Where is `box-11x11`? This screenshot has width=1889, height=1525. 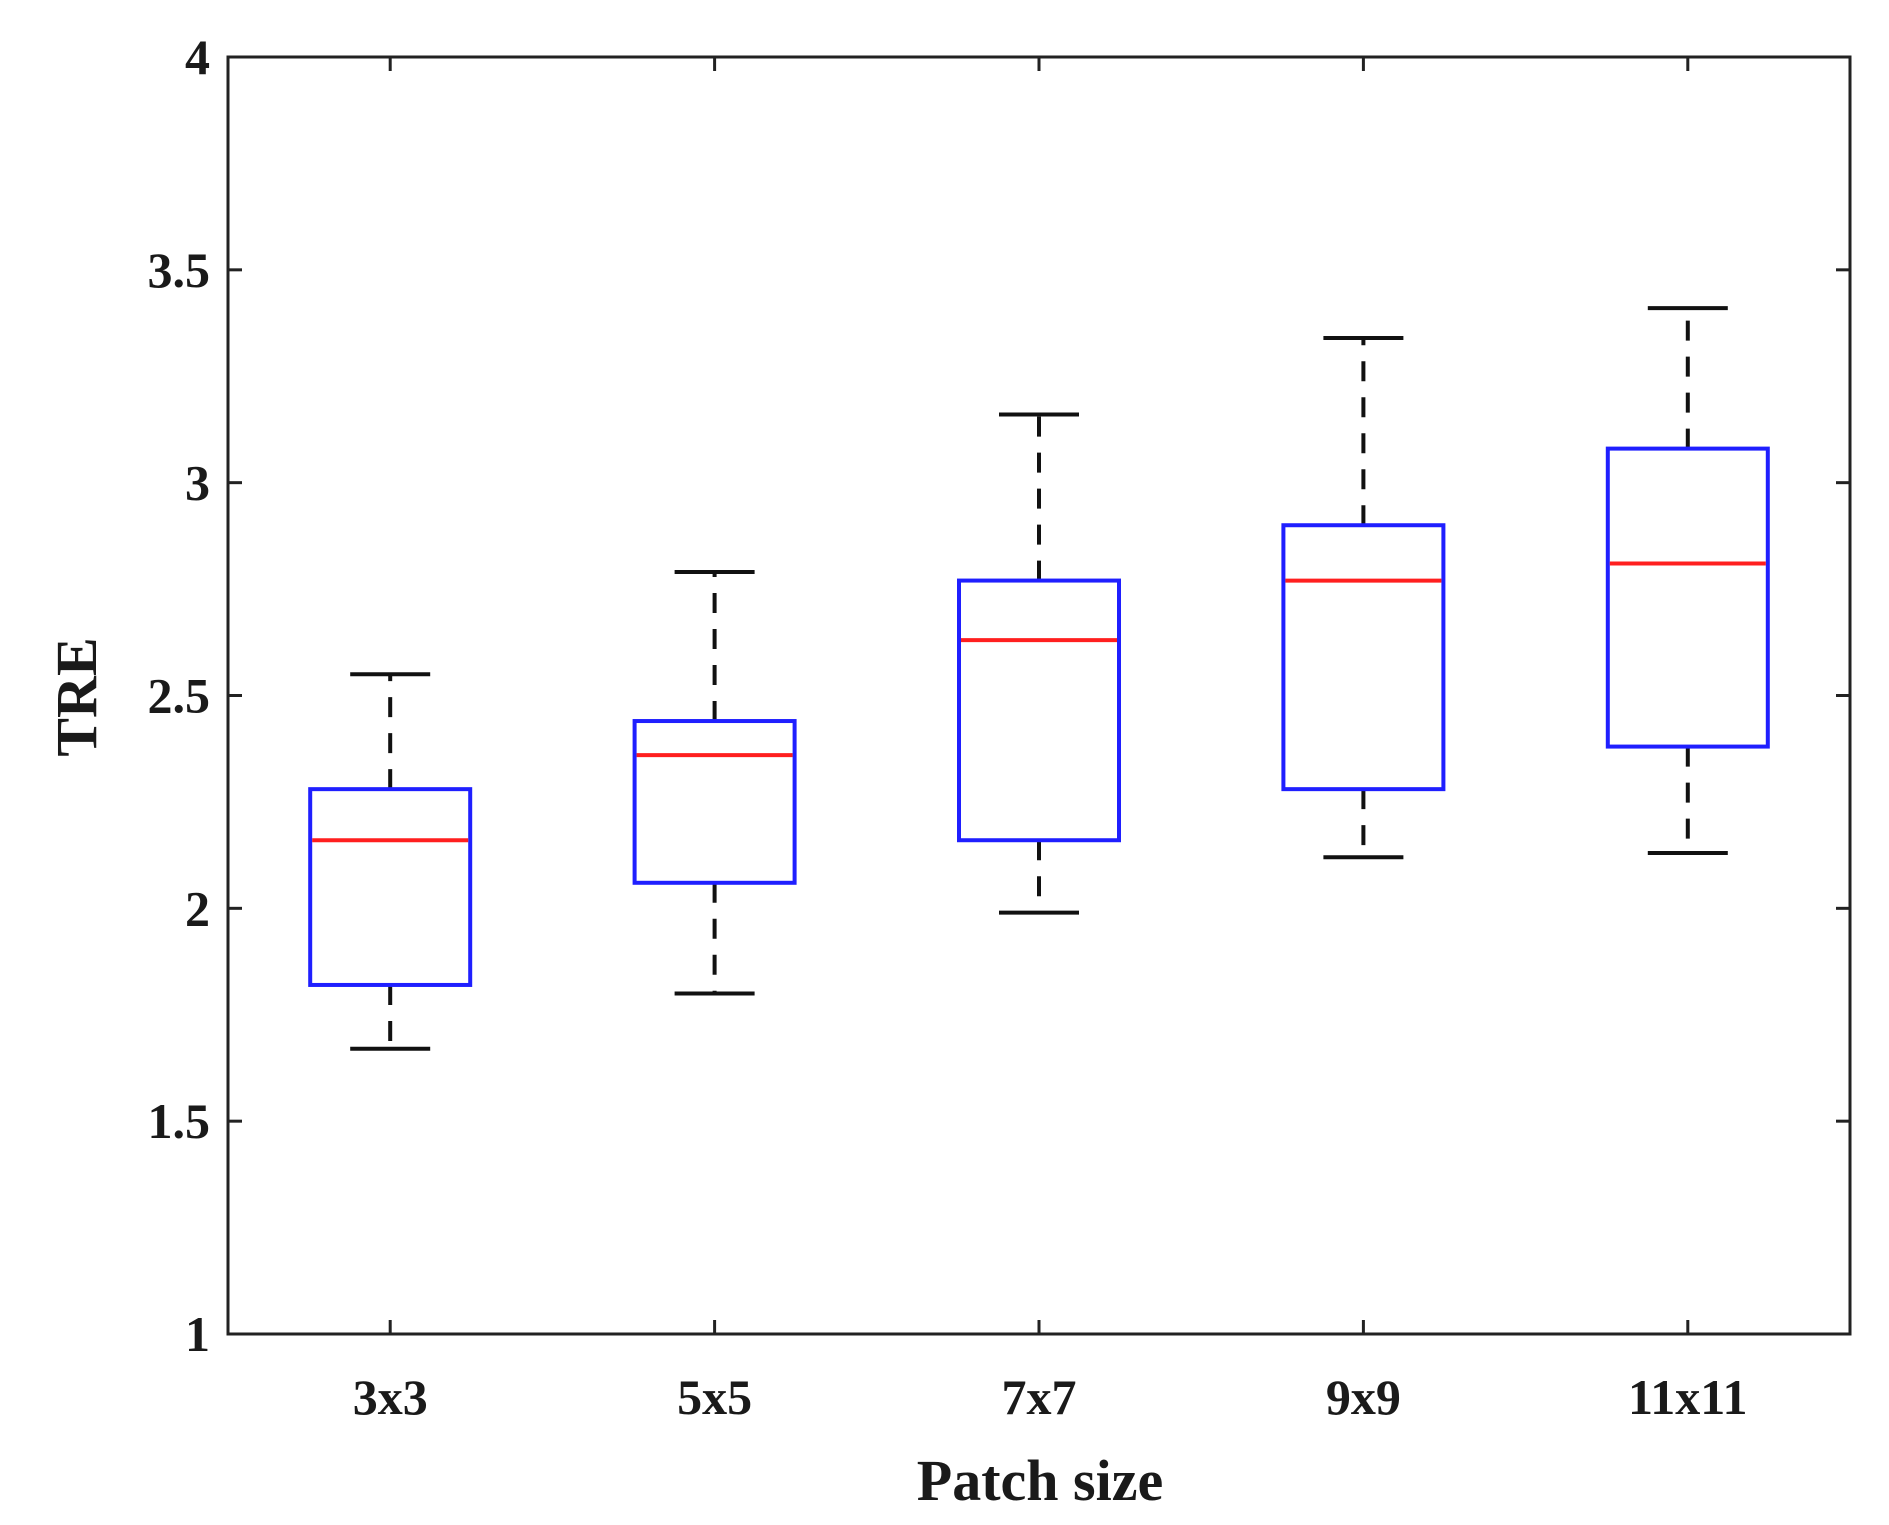 box-11x11 is located at coordinates (1687, 580).